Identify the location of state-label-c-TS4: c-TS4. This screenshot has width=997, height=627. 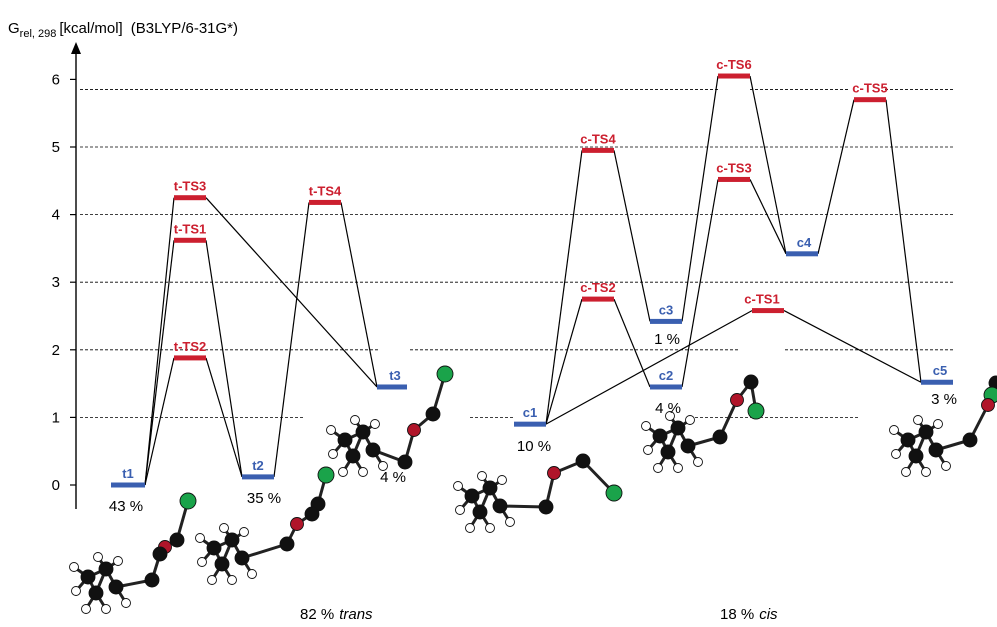
(598, 138).